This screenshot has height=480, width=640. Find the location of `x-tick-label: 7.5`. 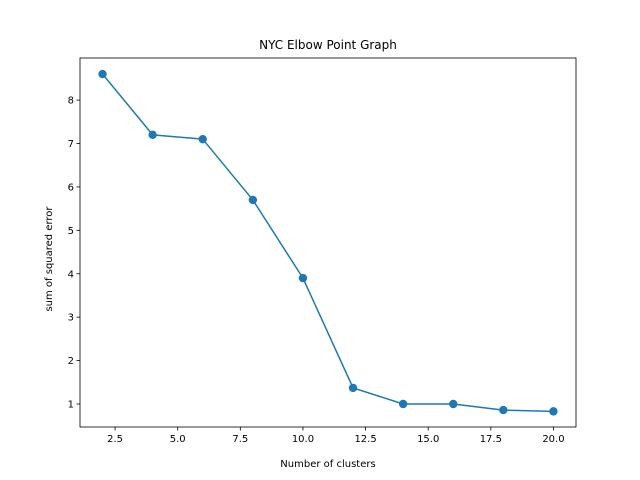

x-tick-label: 7.5 is located at coordinates (240, 439).